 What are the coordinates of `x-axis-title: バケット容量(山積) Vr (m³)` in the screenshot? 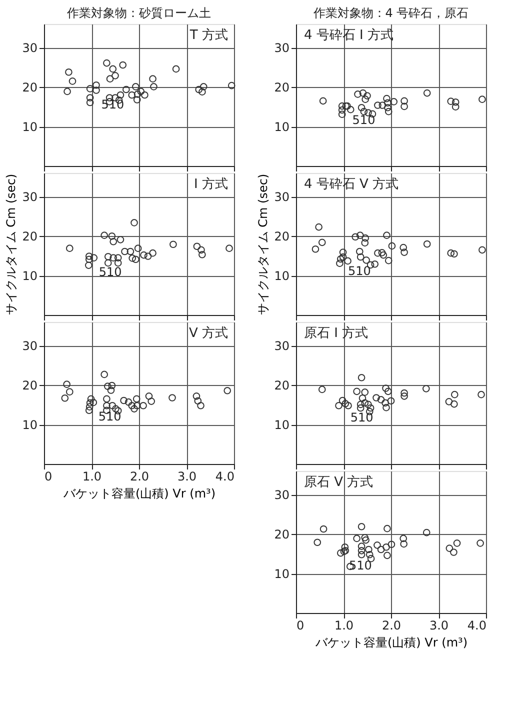 It's located at (391, 643).